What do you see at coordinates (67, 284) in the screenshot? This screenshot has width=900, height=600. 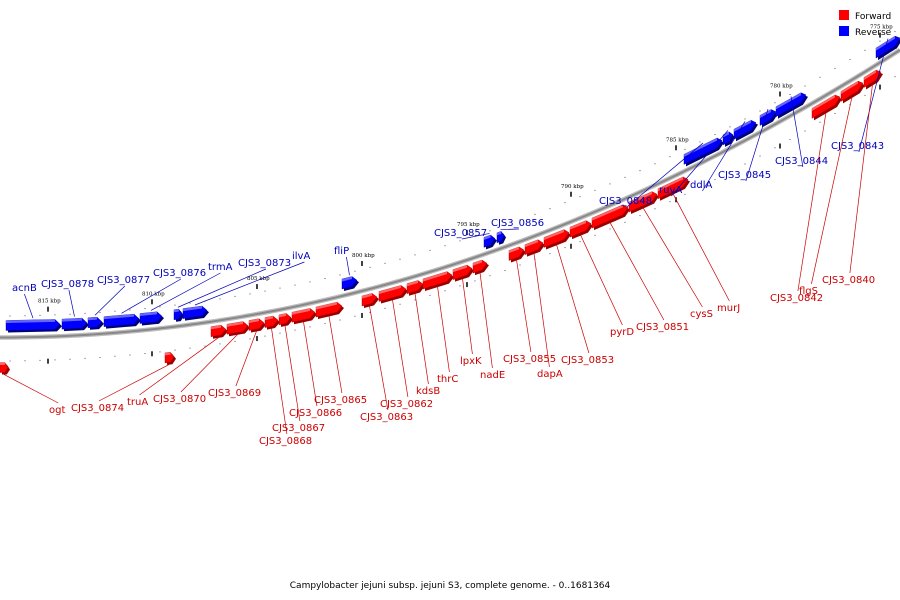 I see `gene-label-cjs3_0878: CJS3_0878` at bounding box center [67, 284].